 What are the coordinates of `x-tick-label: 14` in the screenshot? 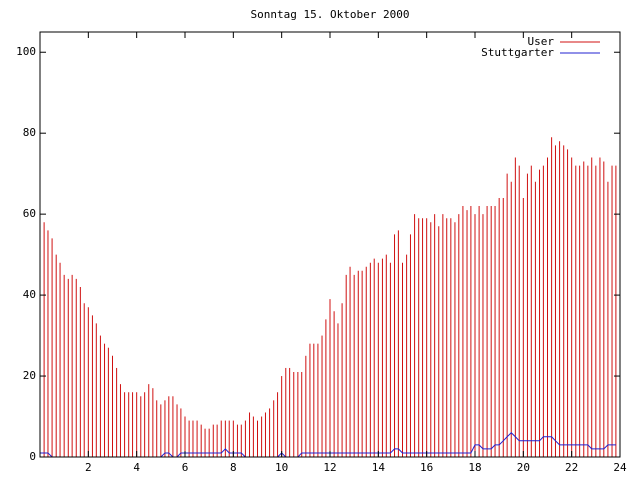 It's located at (379, 467).